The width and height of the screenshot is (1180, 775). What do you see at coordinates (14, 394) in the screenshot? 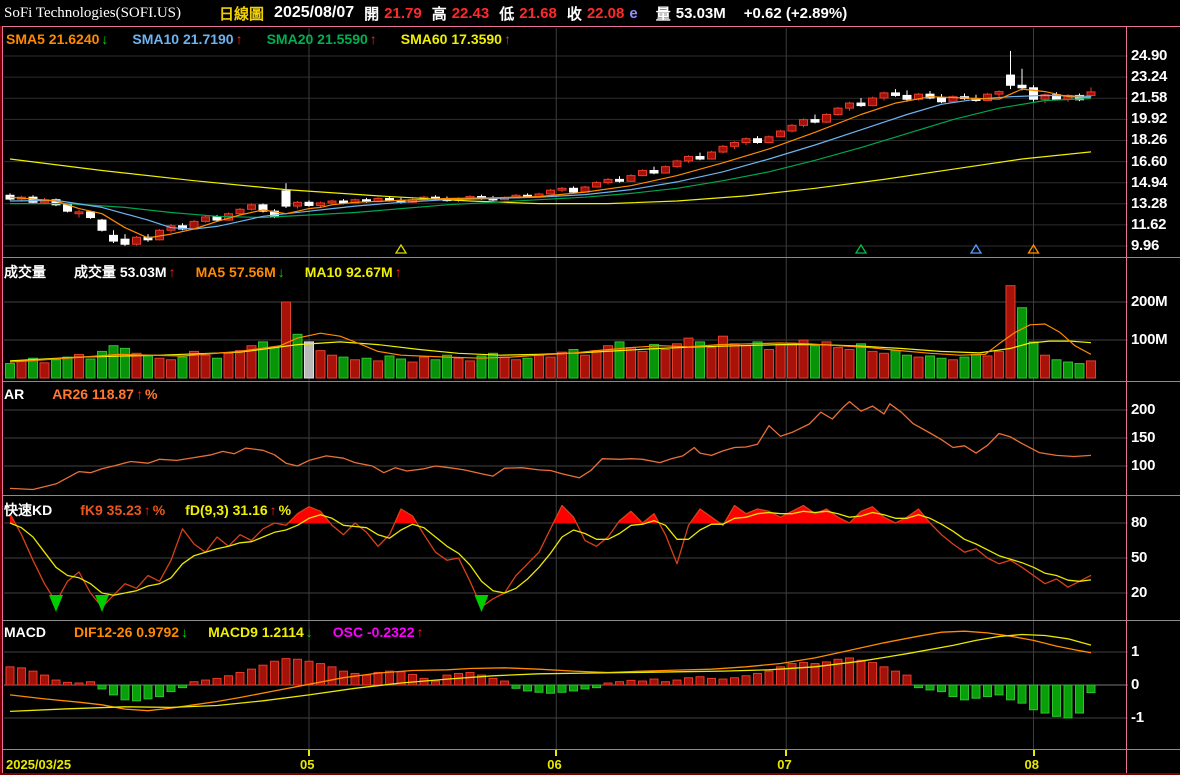
I see `ar-panel-name: AR` at bounding box center [14, 394].